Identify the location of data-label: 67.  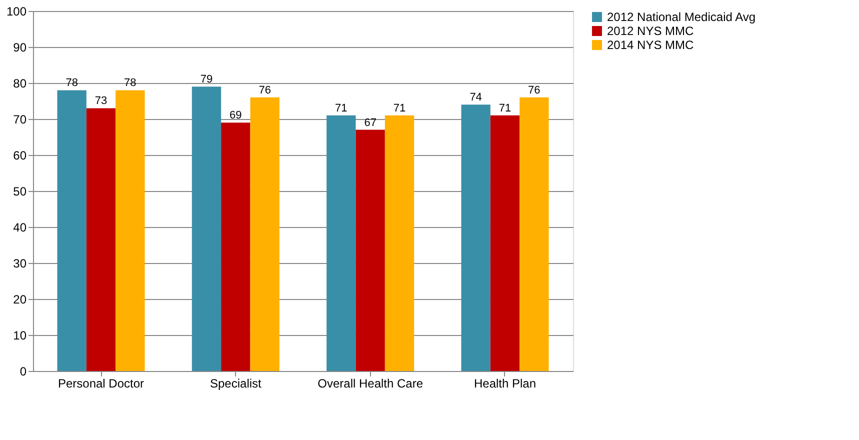
(370, 122).